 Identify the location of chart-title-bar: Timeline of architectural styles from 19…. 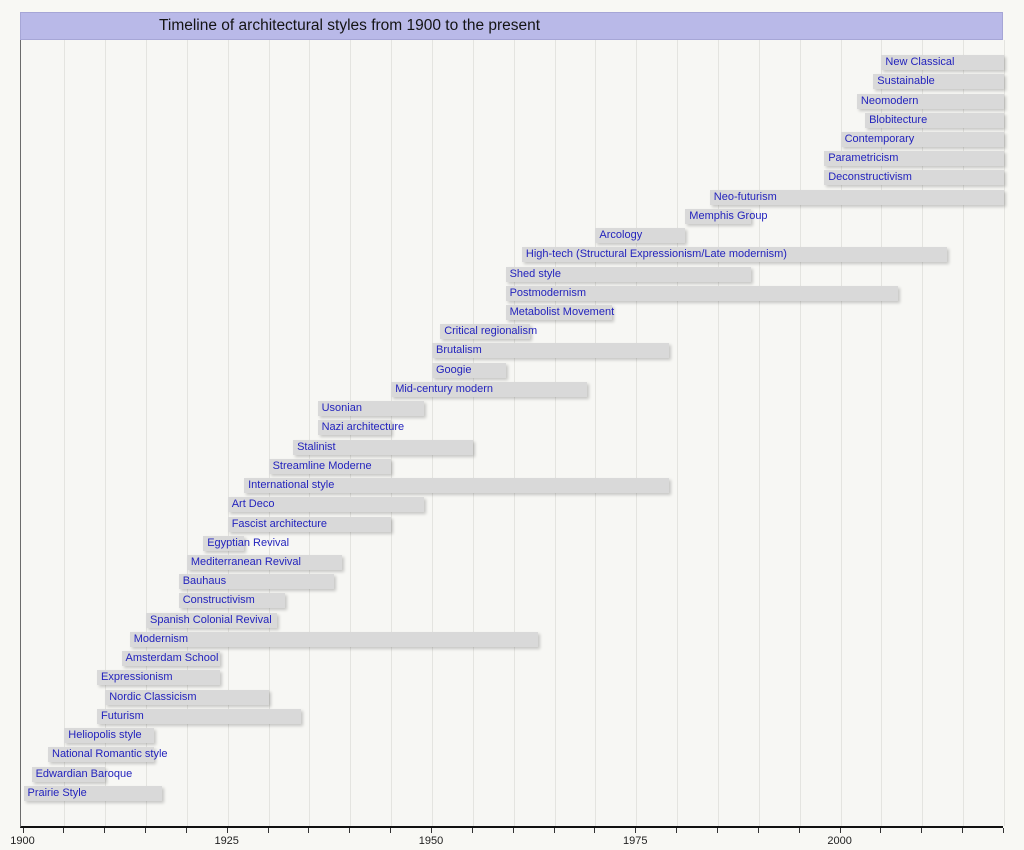
(511, 26).